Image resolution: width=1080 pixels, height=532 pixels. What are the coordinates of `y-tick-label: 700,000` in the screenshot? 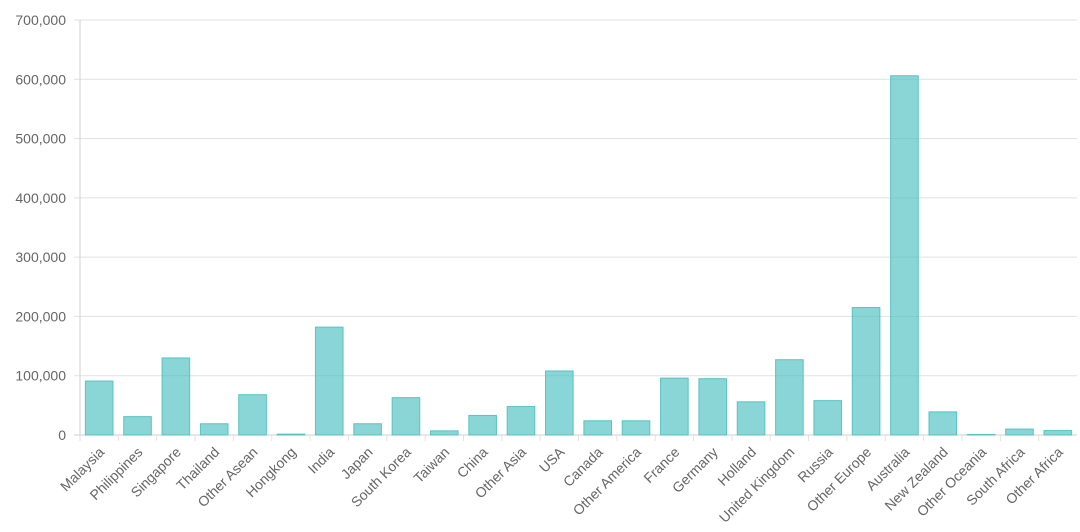 It's located at (40, 20).